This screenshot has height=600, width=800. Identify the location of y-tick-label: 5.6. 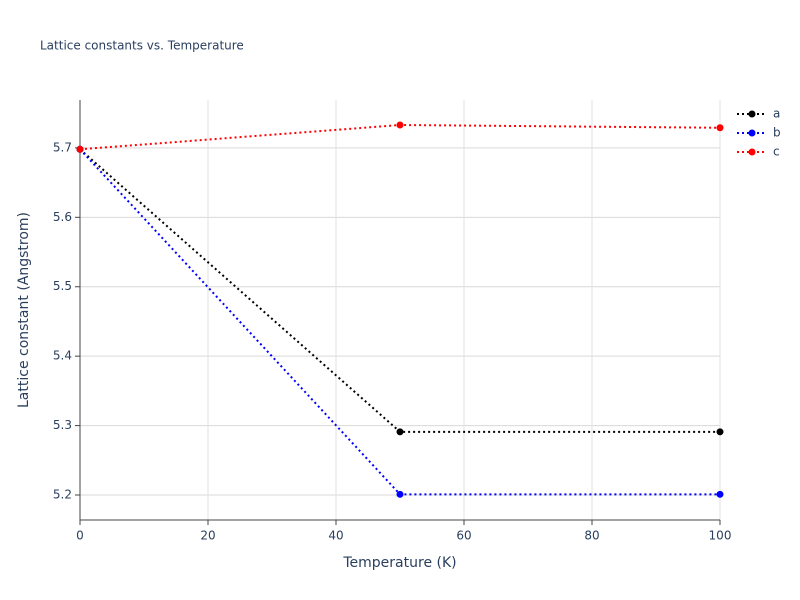
(62, 217).